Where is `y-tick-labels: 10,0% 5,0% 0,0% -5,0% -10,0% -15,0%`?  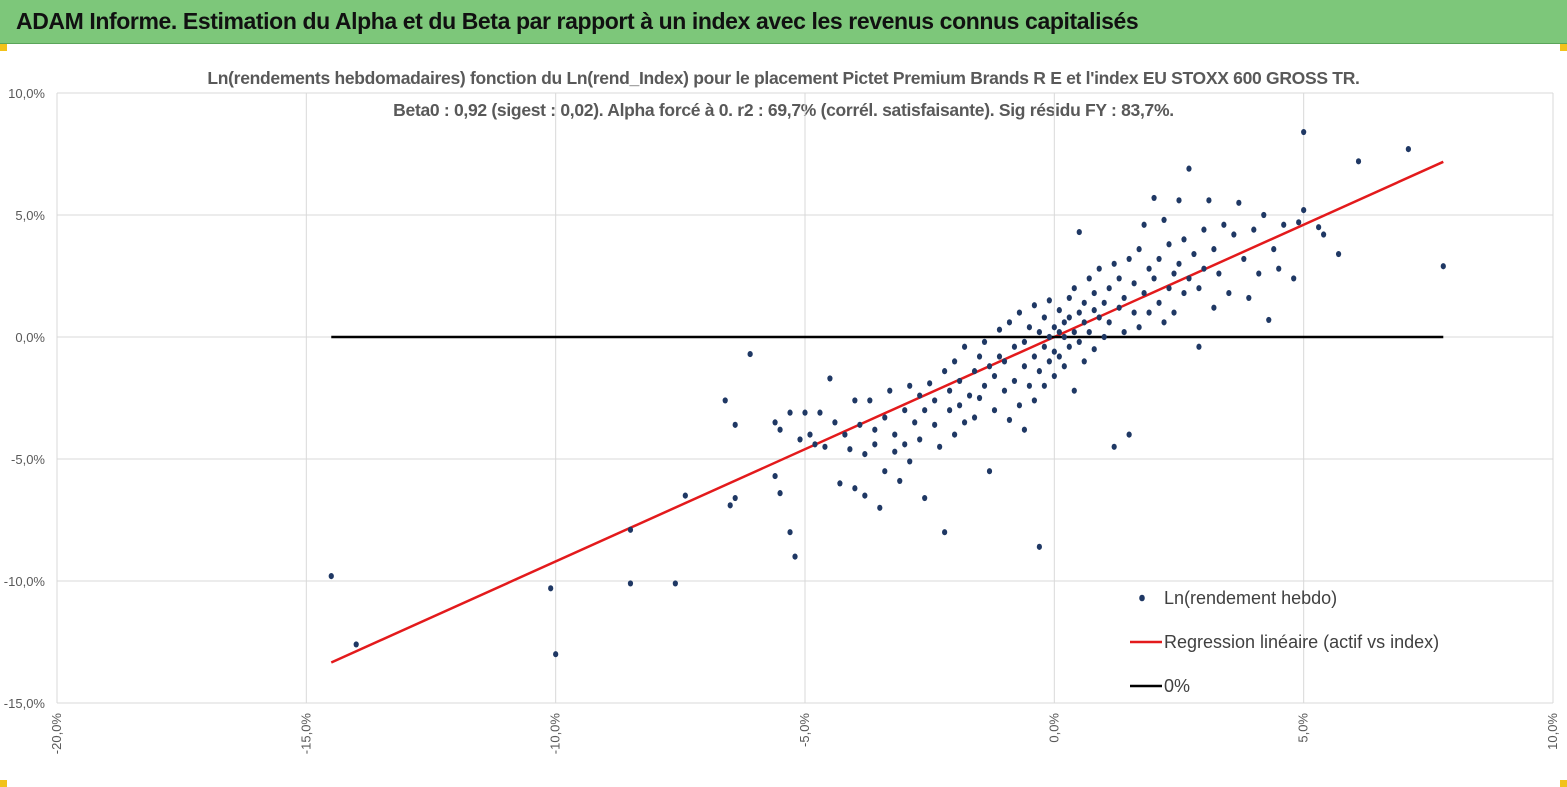
y-tick-labels: 10,0% 5,0% 0,0% -5,0% -10,0% -15,0% is located at coordinates (25, 398).